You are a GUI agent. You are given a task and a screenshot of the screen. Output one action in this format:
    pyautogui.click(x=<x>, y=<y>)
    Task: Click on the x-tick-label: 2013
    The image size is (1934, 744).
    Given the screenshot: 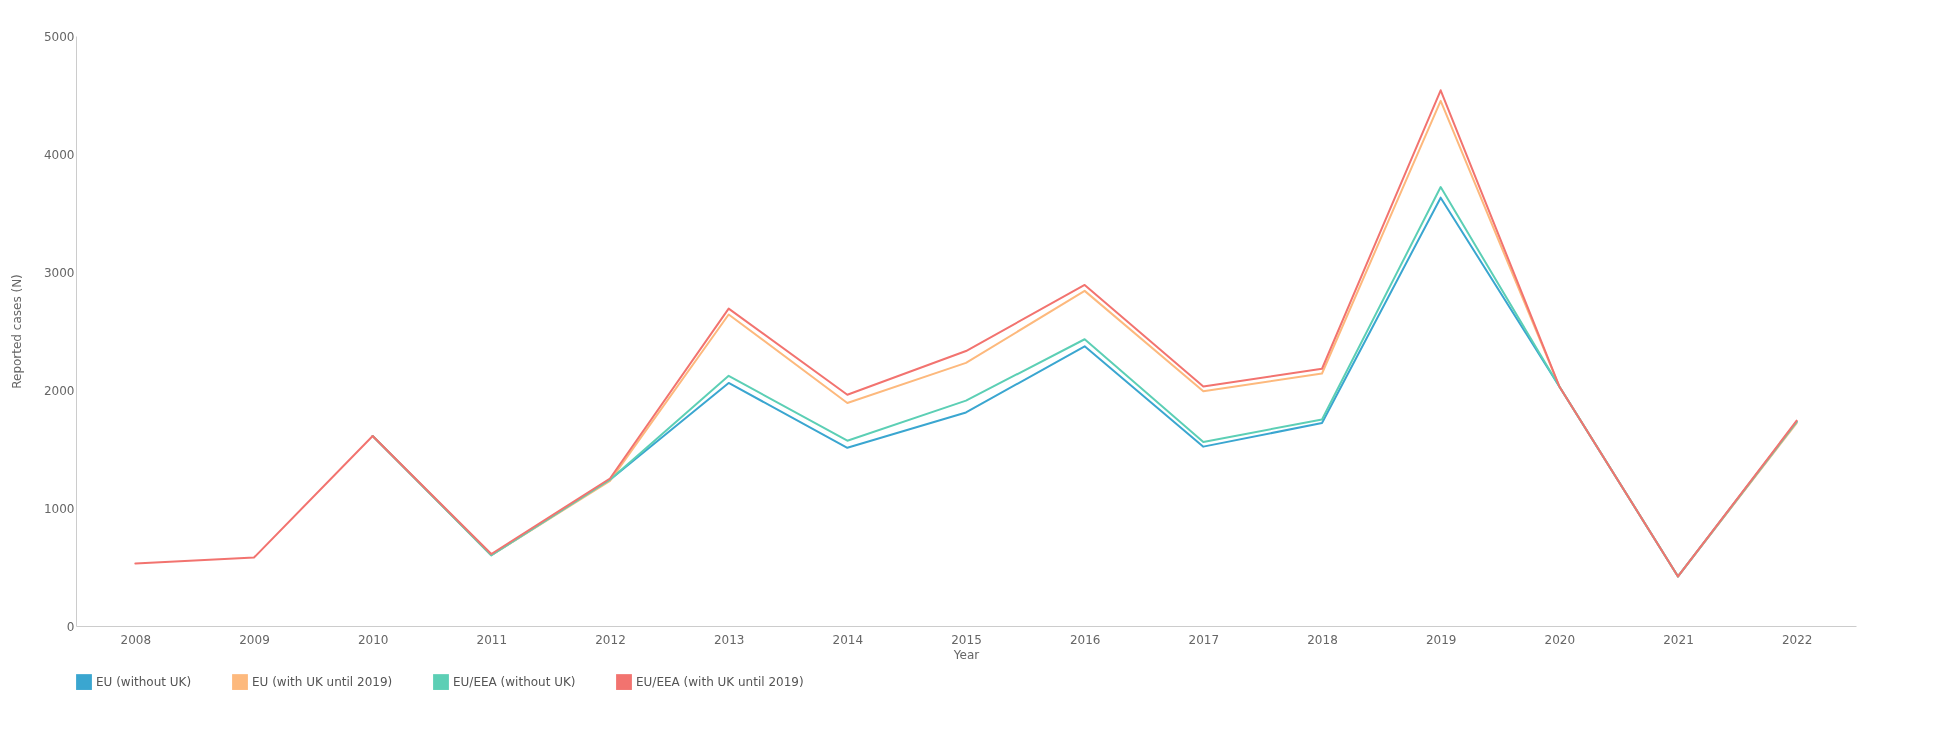 What is the action you would take?
    pyautogui.click(x=729, y=639)
    